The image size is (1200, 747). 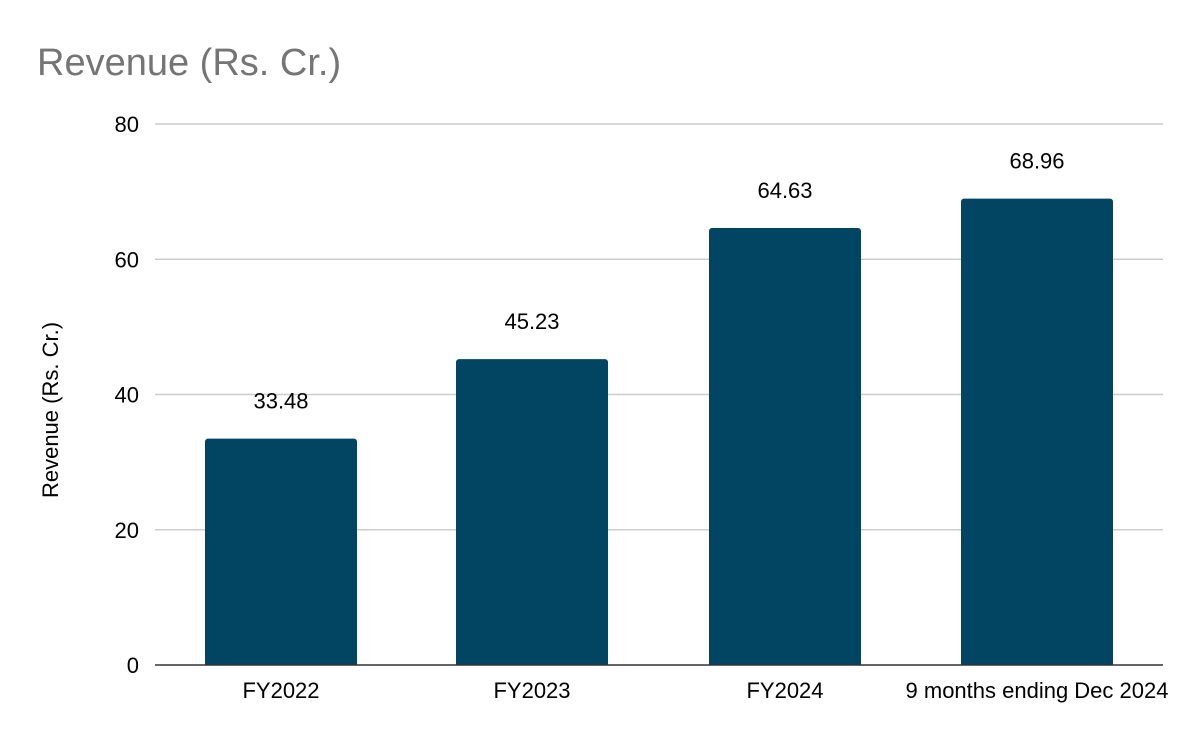 I want to click on data-label: 45.23, so click(x=531, y=321).